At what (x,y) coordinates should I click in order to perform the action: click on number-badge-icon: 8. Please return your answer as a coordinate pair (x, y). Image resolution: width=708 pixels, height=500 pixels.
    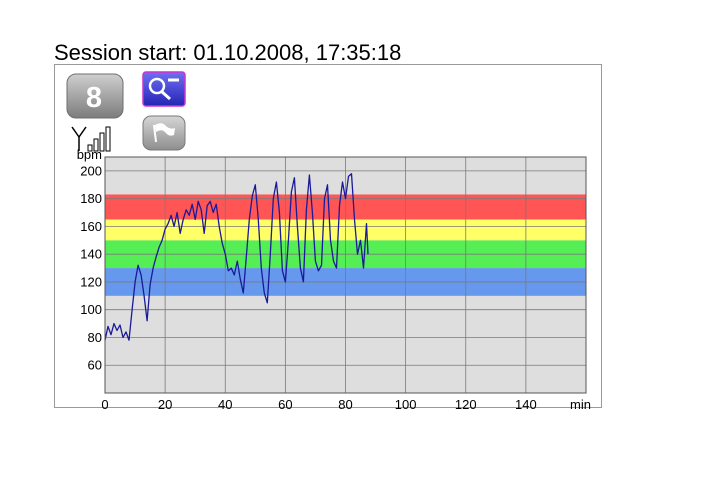
    Looking at the image, I should click on (95, 96).